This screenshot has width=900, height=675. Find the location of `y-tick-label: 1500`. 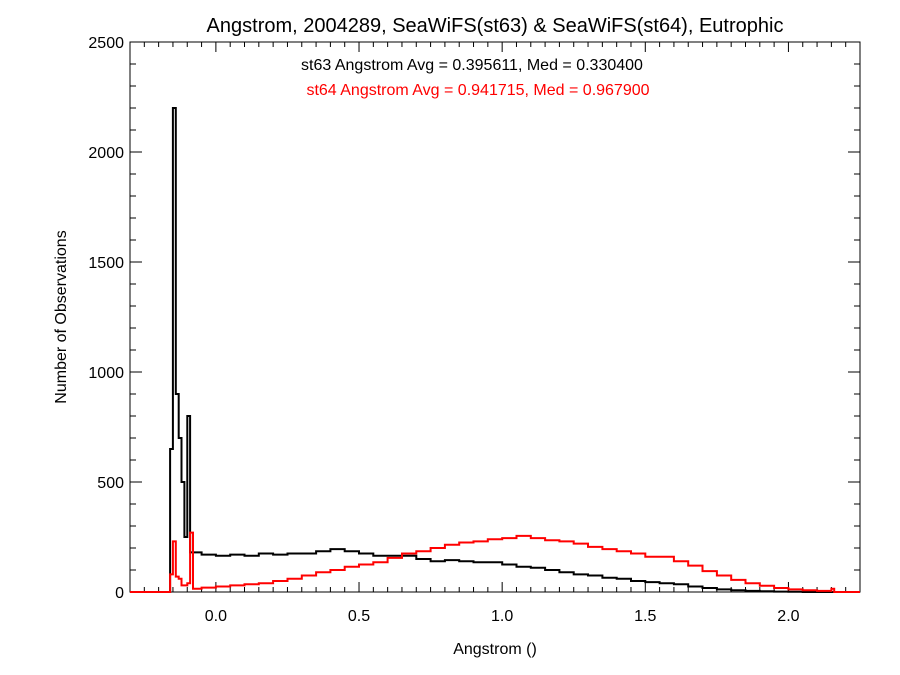

y-tick-label: 1500 is located at coordinates (106, 263).